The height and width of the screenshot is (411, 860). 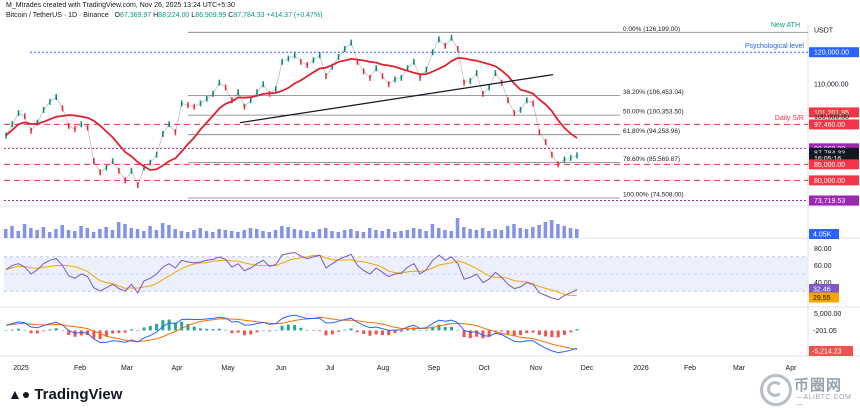 I want to click on time-axis-label: Jun, so click(x=280, y=368).